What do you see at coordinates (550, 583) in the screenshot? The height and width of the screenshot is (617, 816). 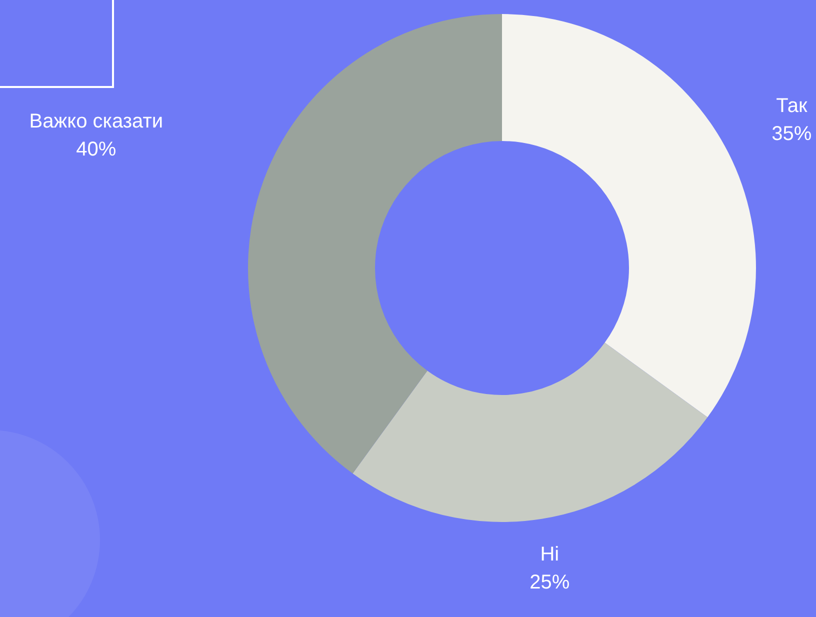 I see `data-label: 25%` at bounding box center [550, 583].